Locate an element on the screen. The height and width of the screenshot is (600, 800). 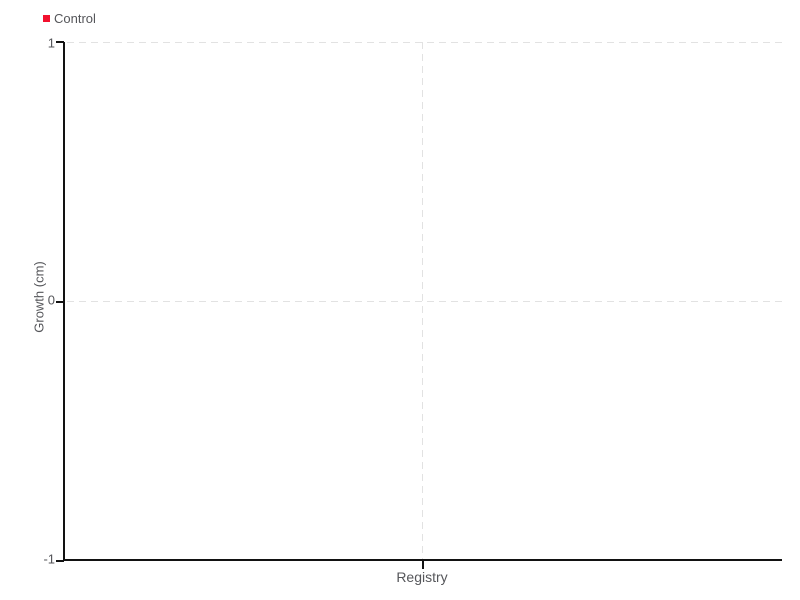
y-axis-title: Growth (cm) is located at coordinates (39, 297).